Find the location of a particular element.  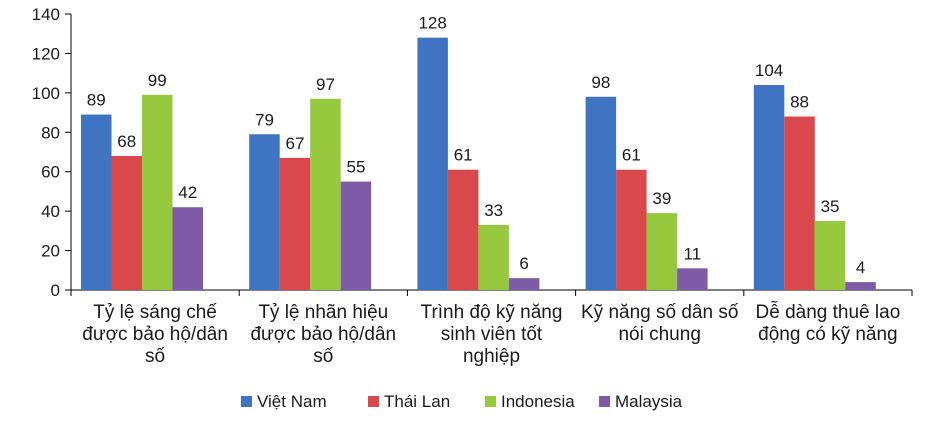

category-label-line: Tỷ lệ nhãn hiệu is located at coordinates (323, 312).